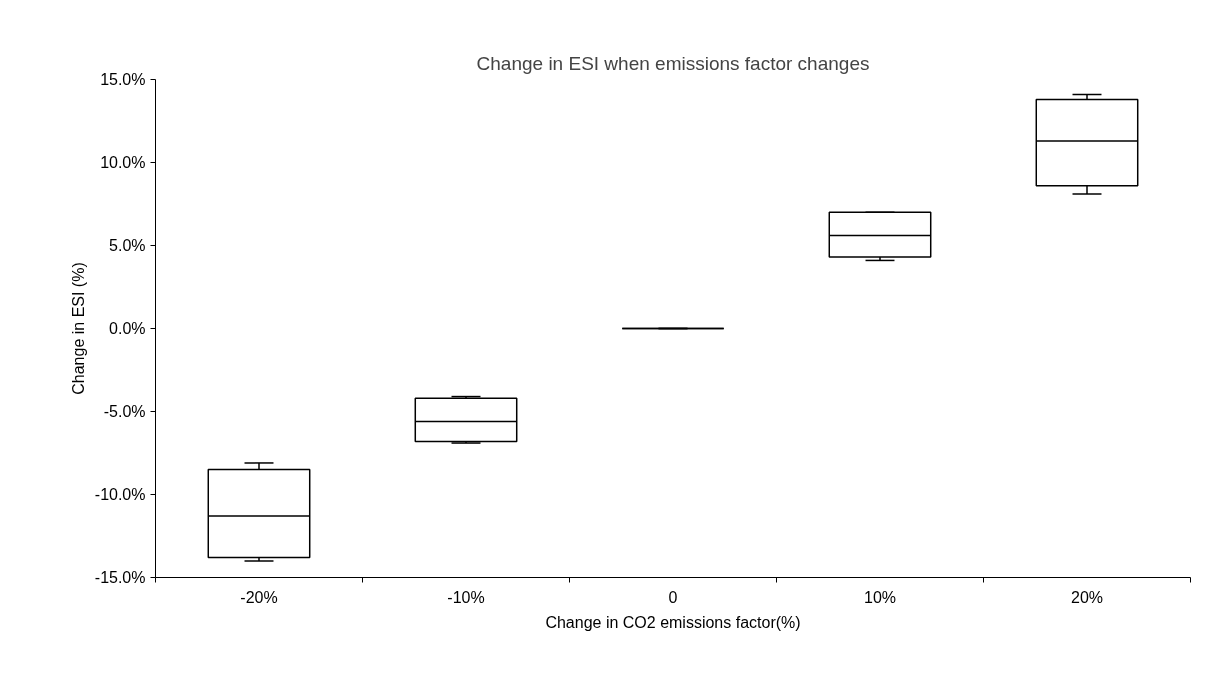 The image size is (1206, 675). I want to click on y-tick-label: 0.0%, so click(127, 328).